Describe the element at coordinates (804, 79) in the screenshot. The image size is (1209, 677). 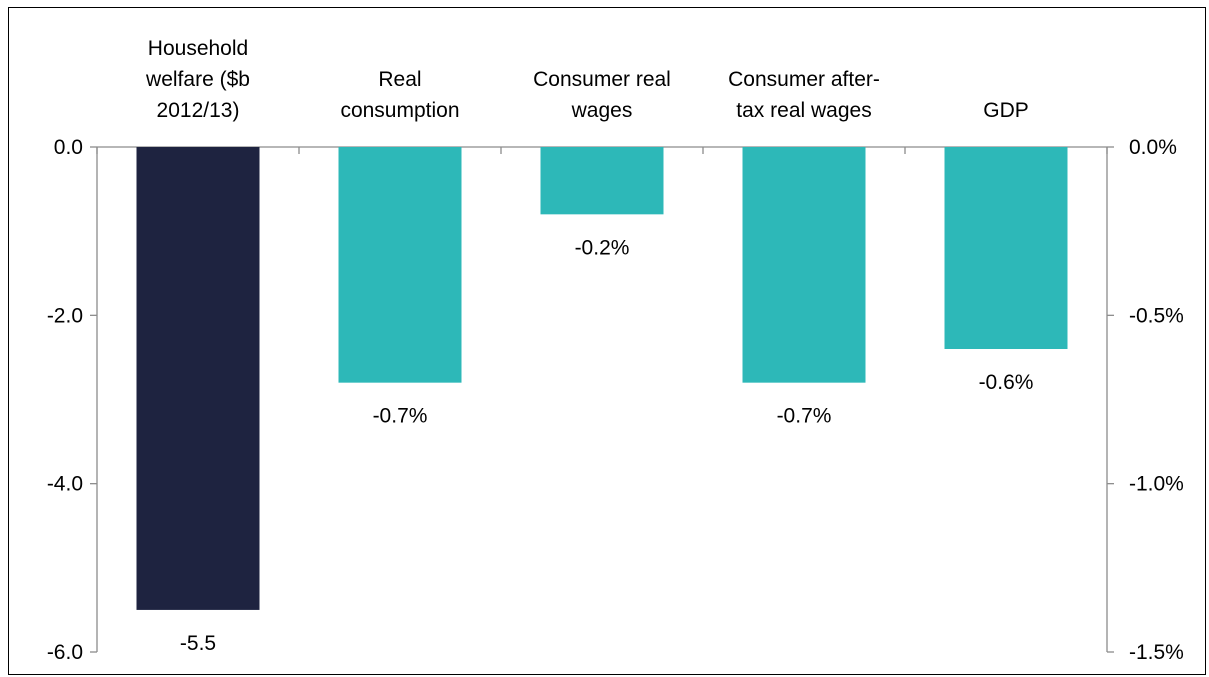
I see `category-label: Consumer after-` at that location.